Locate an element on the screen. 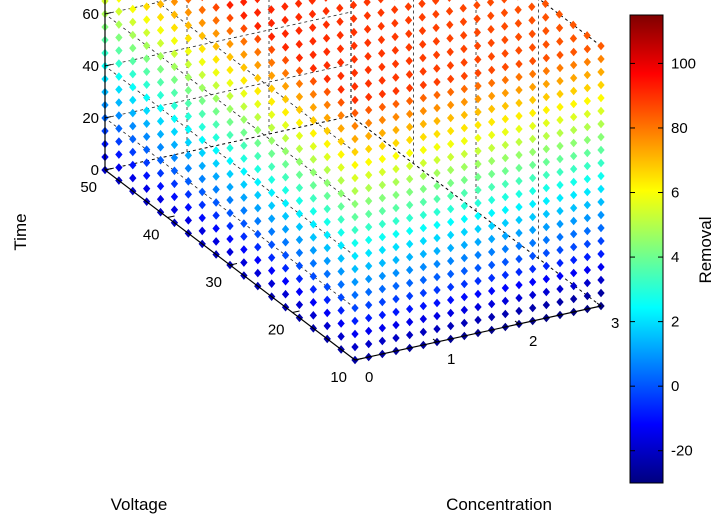 This screenshot has height=515, width=719. time-tick-label: 40 is located at coordinates (90, 66).